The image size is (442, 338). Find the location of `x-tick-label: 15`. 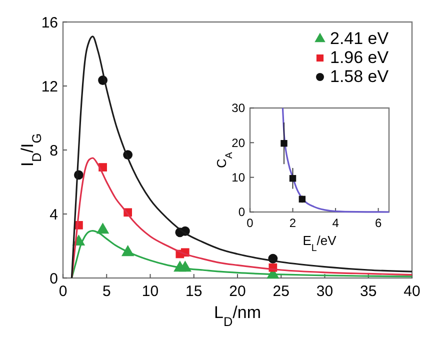

x-tick-label: 15 is located at coordinates (194, 291).